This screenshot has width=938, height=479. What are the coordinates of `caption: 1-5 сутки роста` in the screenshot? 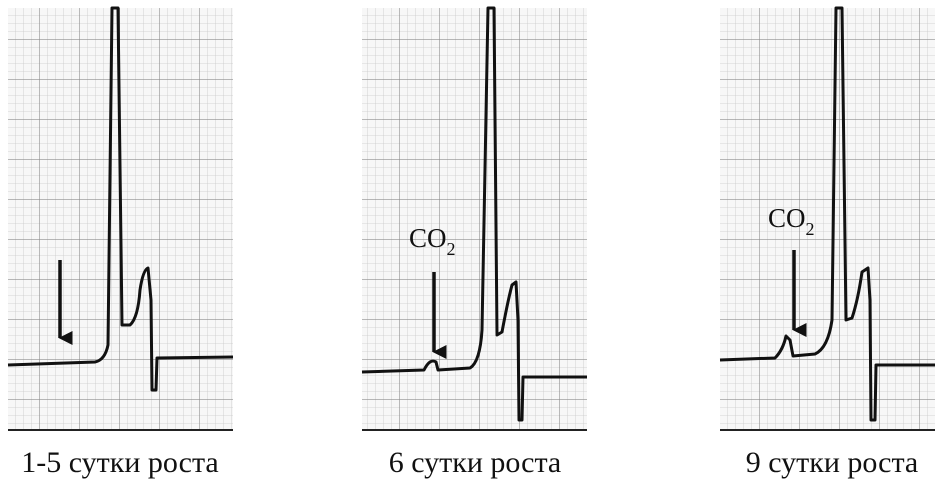 It's located at (120, 462).